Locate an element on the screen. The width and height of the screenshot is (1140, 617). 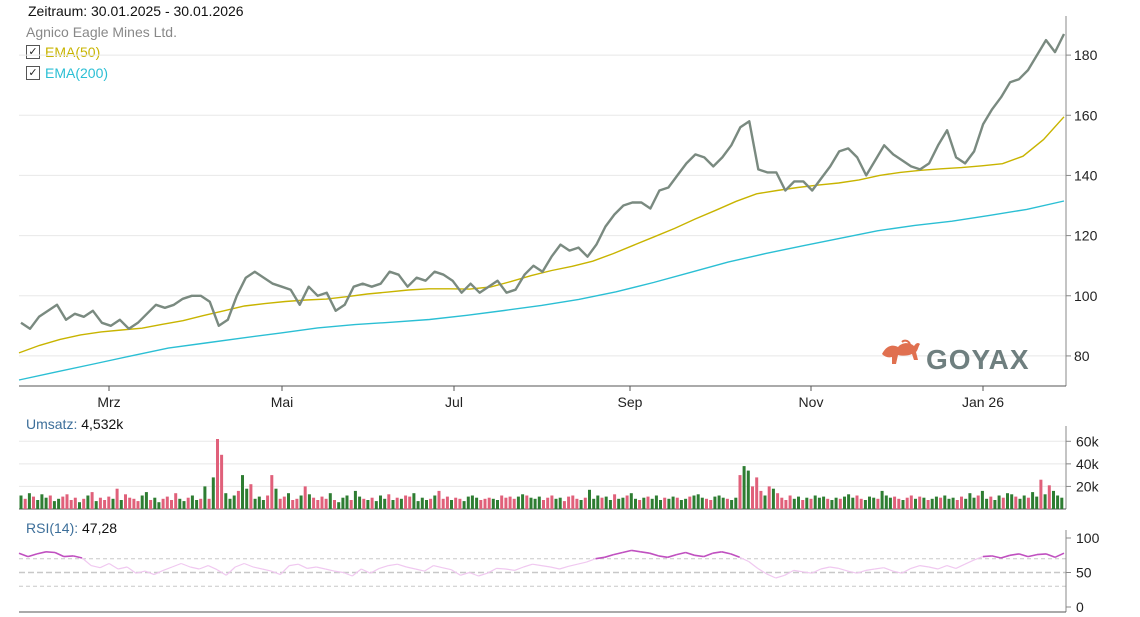
period-label: Zeitraum: 30.01.2025 - 30.01.2026 is located at coordinates (136, 11).